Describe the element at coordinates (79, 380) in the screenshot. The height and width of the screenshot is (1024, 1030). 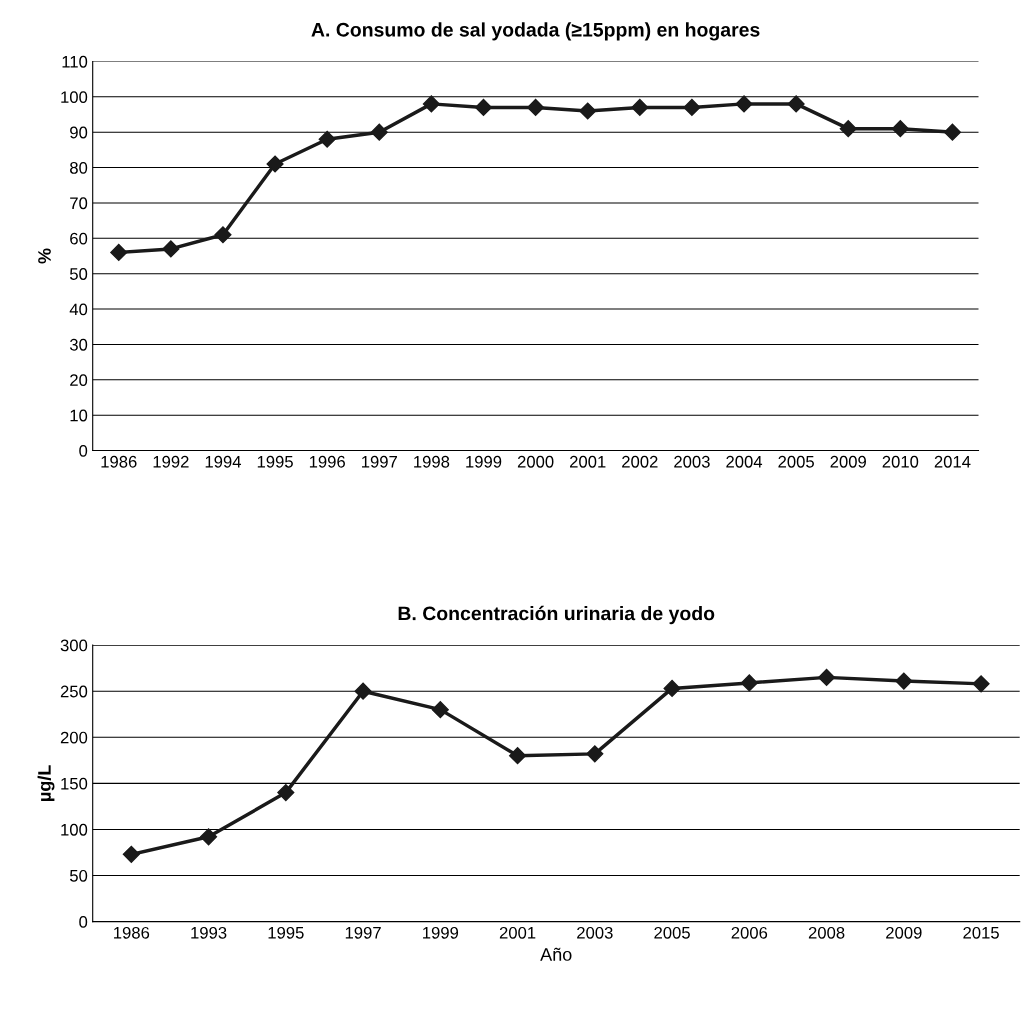
I see `y-tick-label: 20` at that location.